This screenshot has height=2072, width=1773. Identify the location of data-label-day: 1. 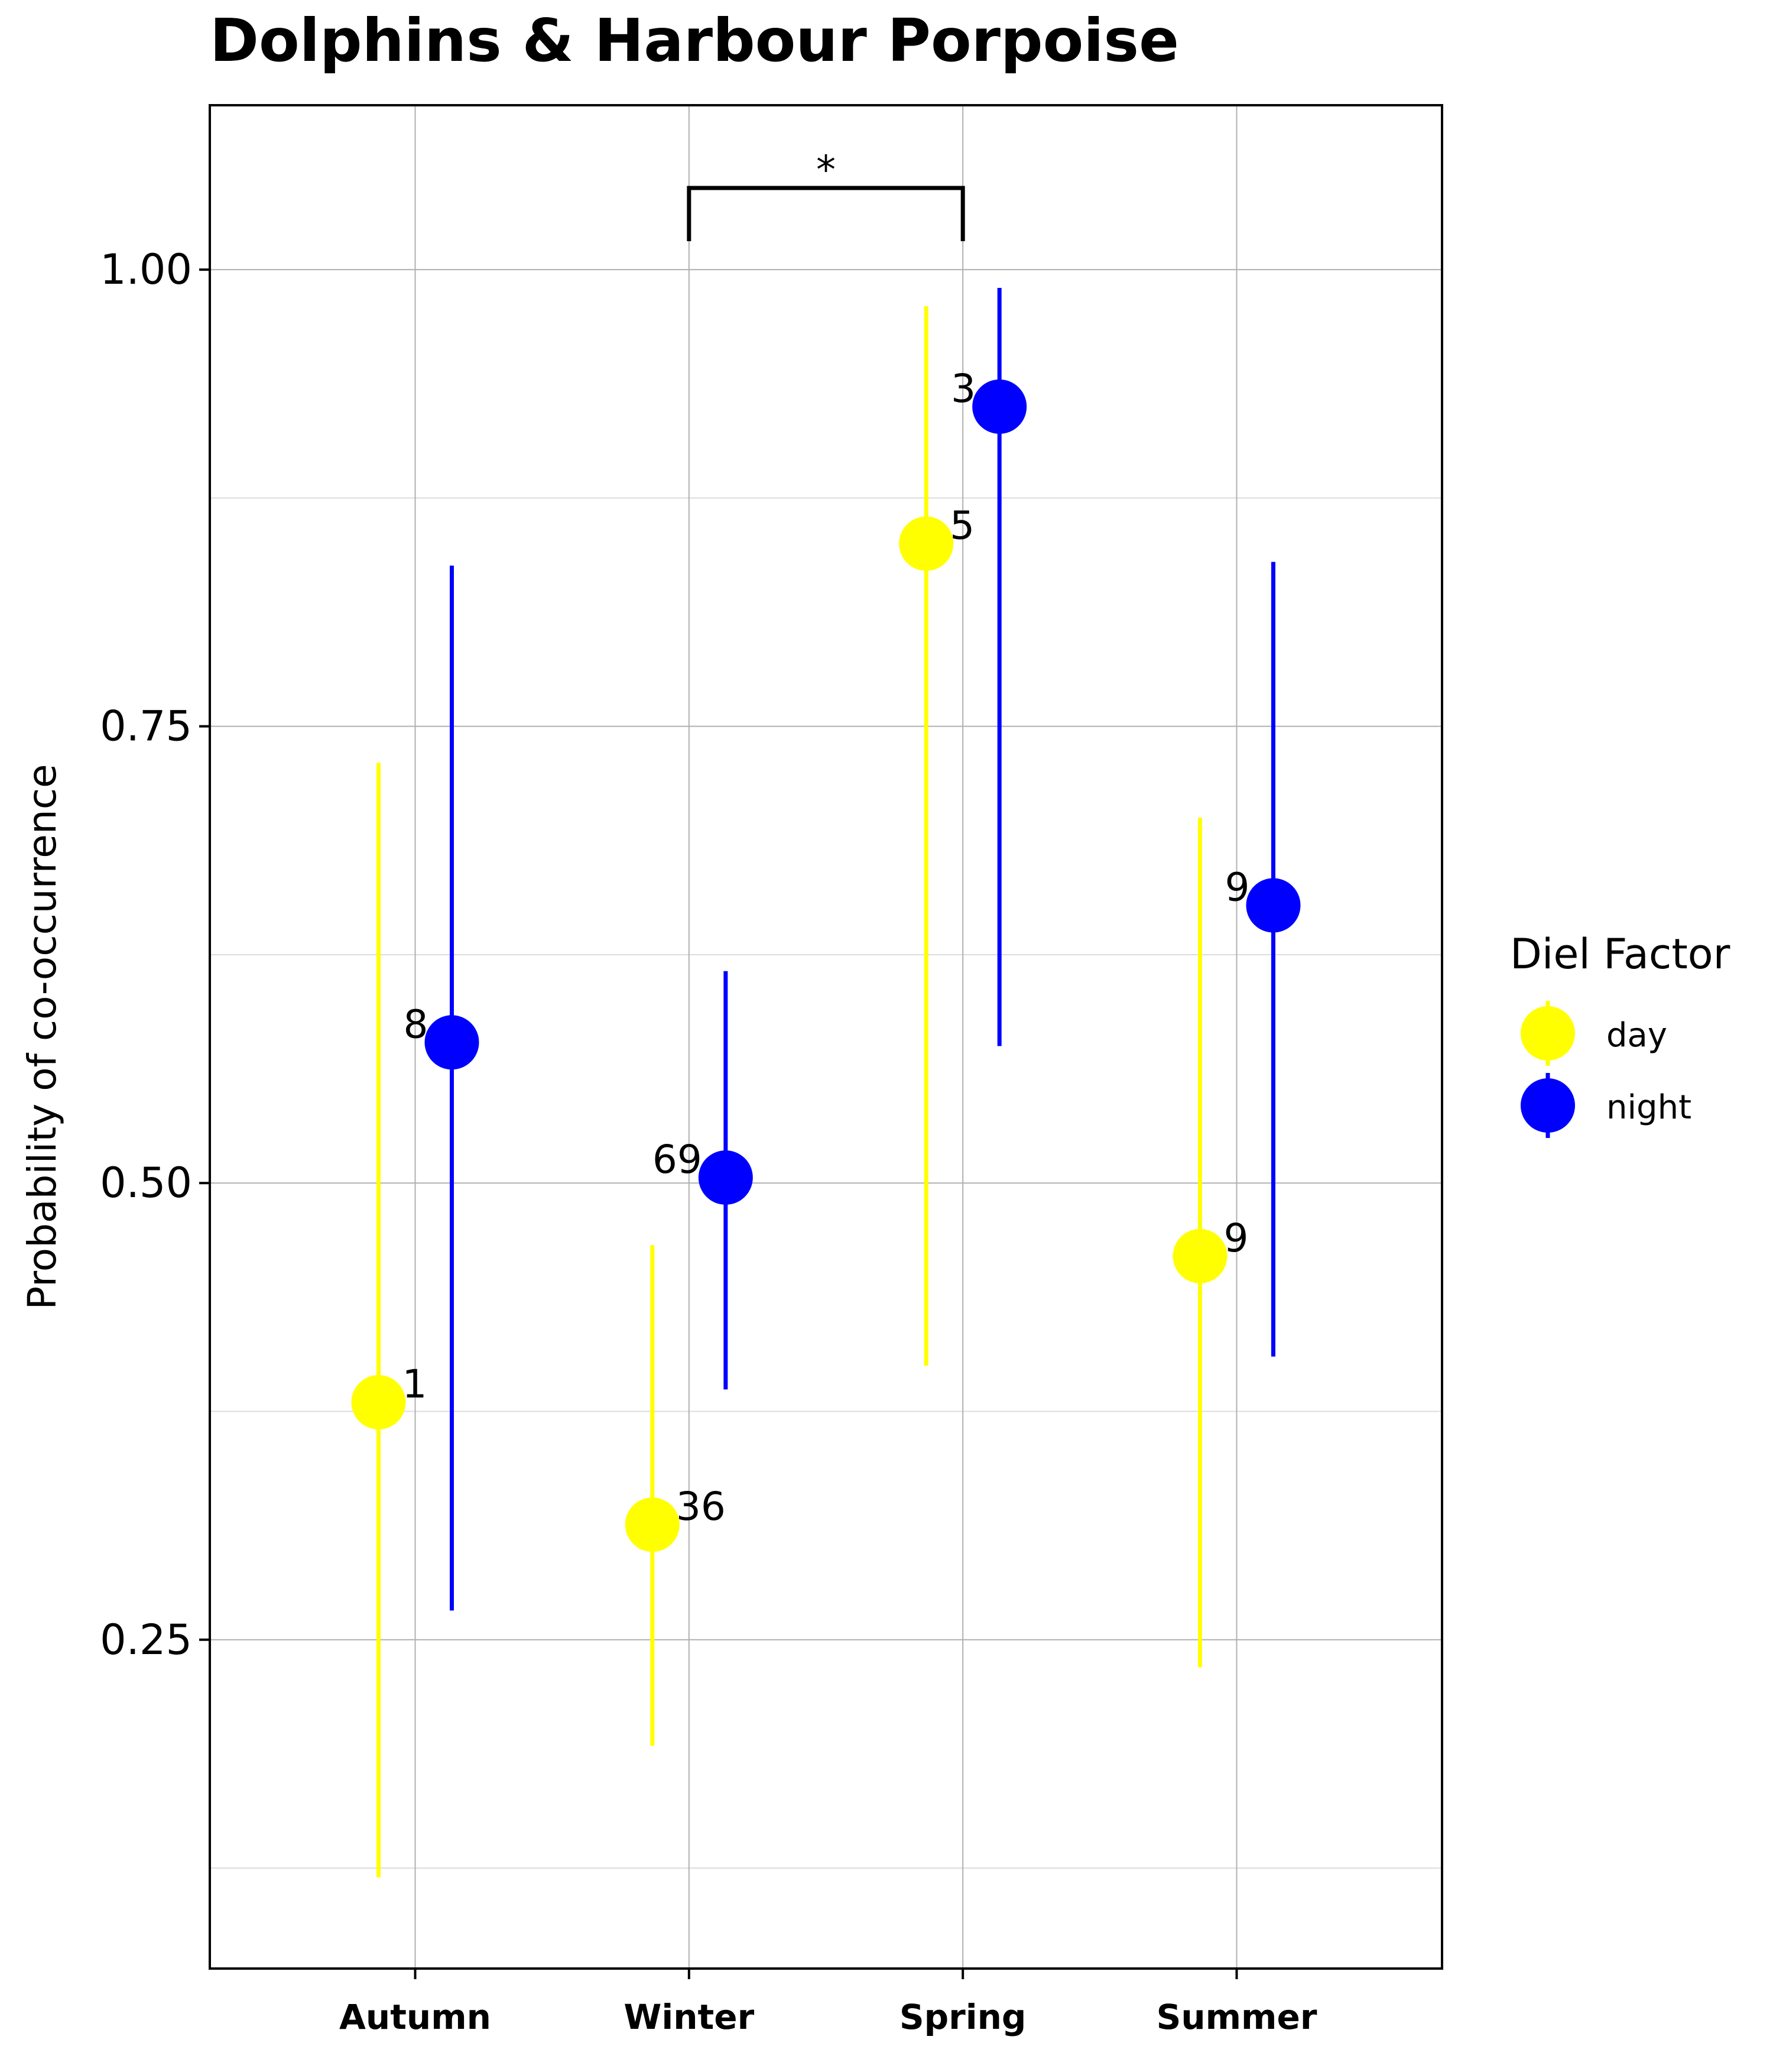
(414, 1384).